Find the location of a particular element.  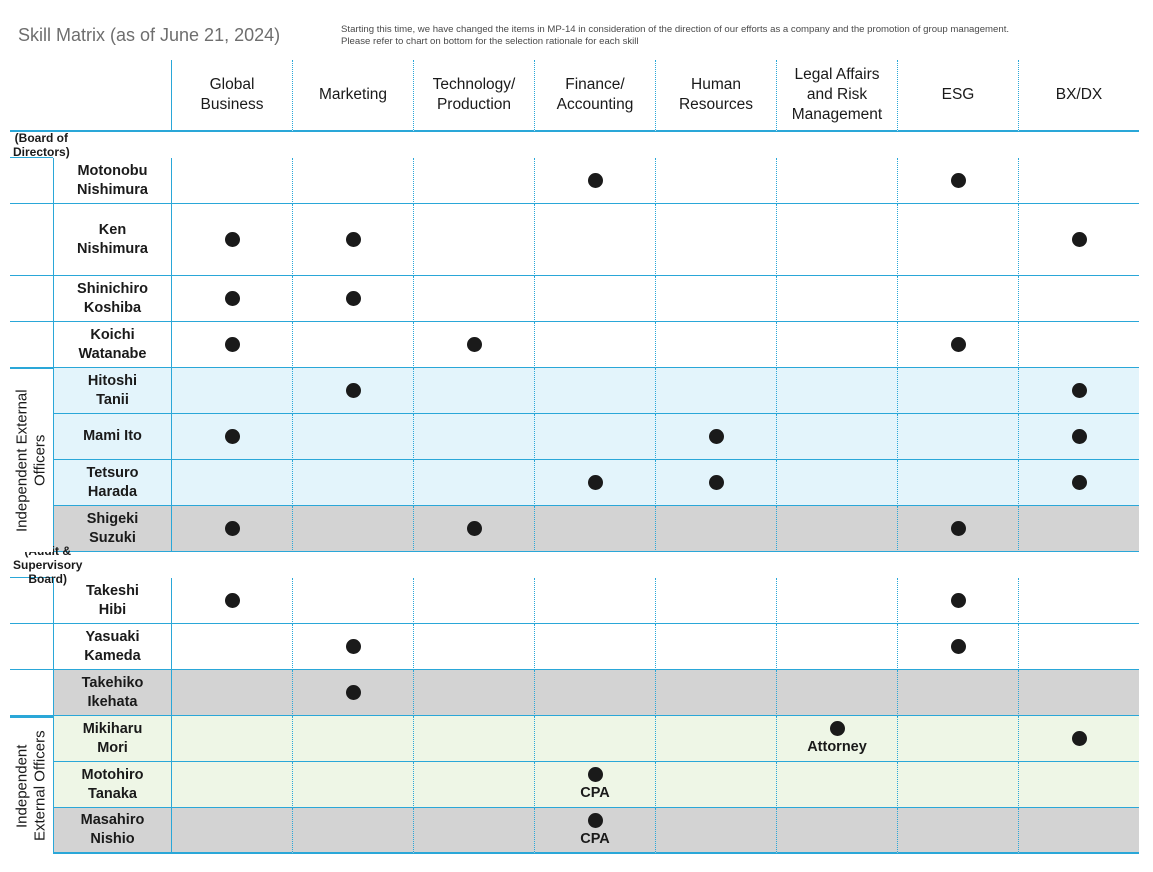

member-name: Motohiro Tanaka is located at coordinates (112, 785).